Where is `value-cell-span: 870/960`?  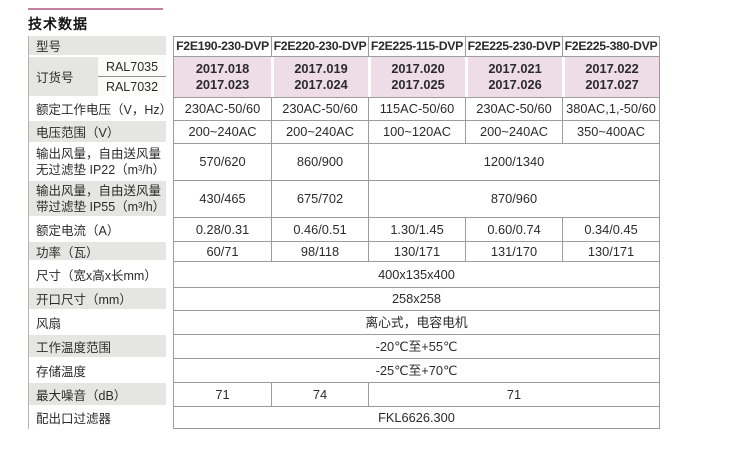 value-cell-span: 870/960 is located at coordinates (513, 199).